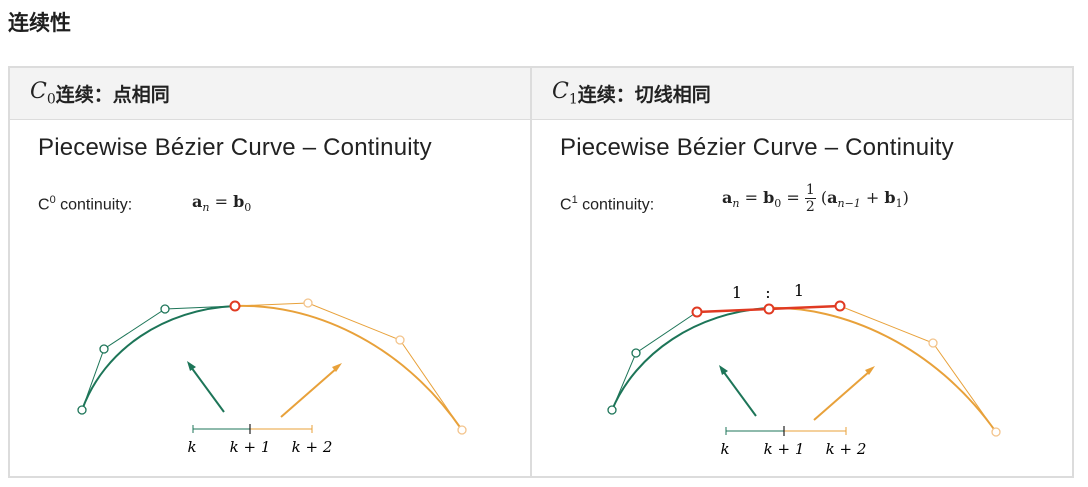 The width and height of the screenshot is (1088, 487). What do you see at coordinates (767, 292) in the screenshot?
I see `c1-ratio-colon: :` at bounding box center [767, 292].